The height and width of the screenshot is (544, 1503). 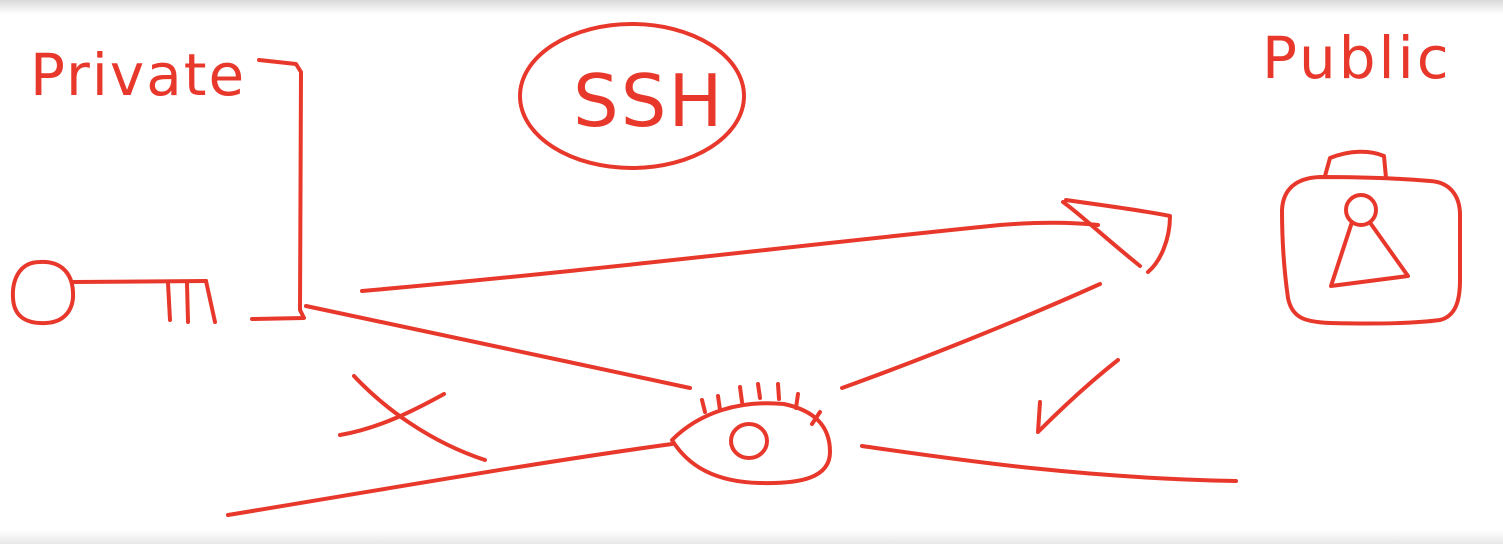 What do you see at coordinates (1078, 396) in the screenshot?
I see `checkmark-icon` at bounding box center [1078, 396].